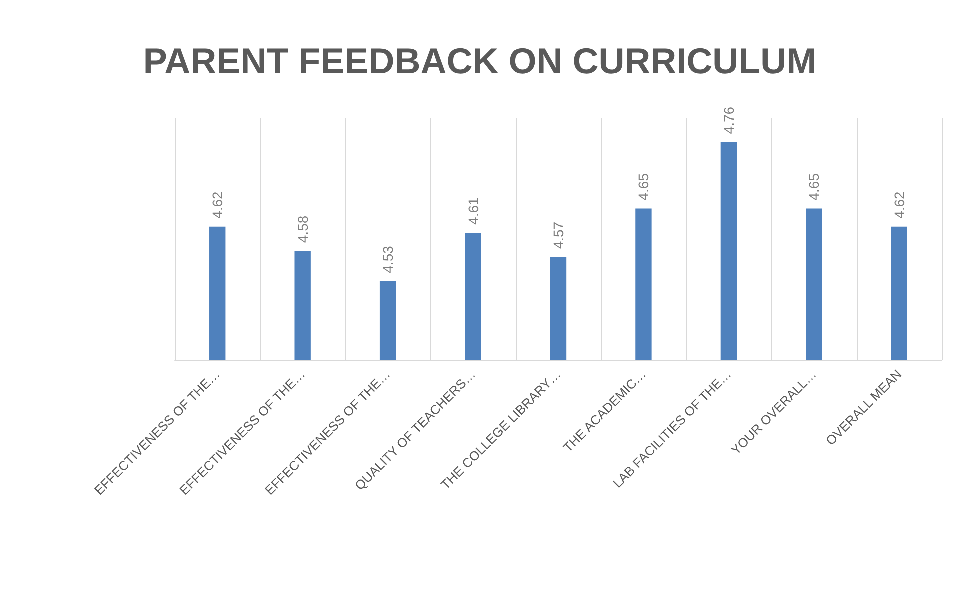 This screenshot has width=960, height=590. Describe the element at coordinates (302, 230) in the screenshot. I see `data-label: 4.58` at that location.